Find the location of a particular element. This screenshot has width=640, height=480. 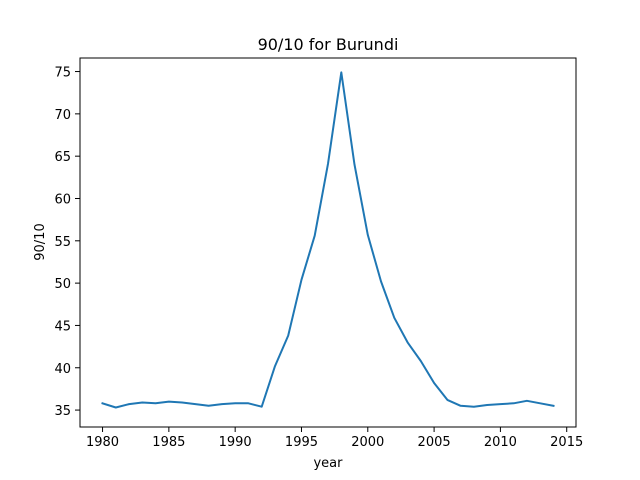

x-tick-label: 1995 is located at coordinates (301, 442).